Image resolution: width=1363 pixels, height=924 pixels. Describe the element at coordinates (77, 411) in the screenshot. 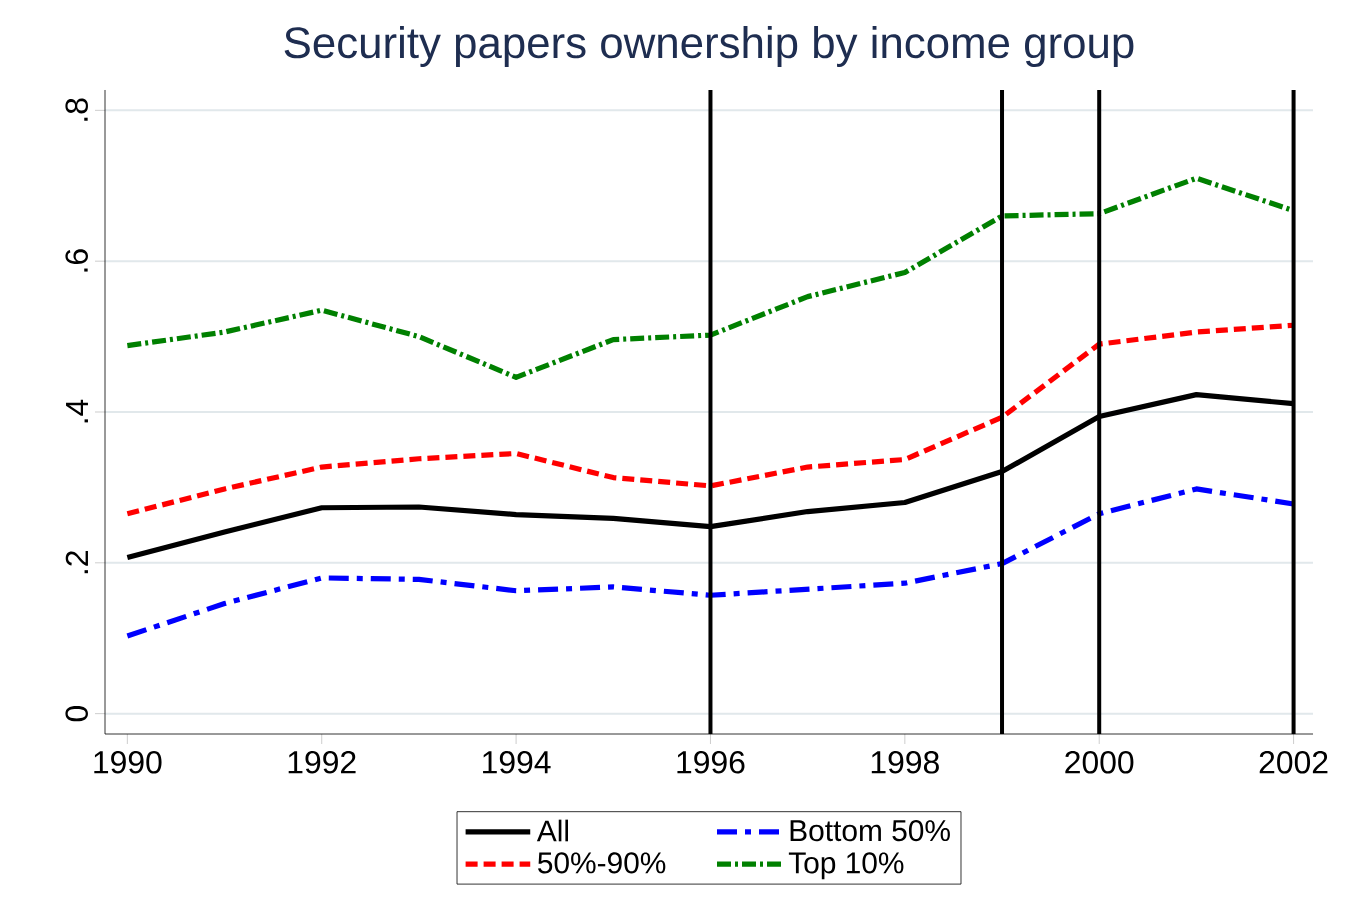

I see `y-tick-label: .4` at that location.